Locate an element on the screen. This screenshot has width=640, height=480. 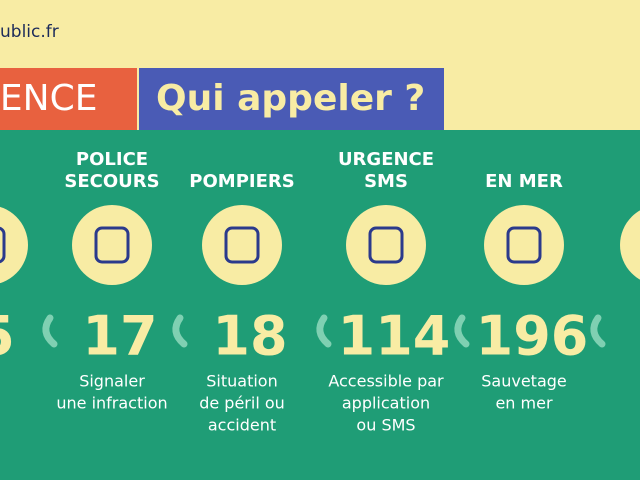
column-heading: POMPIERS is located at coordinates (241, 181).